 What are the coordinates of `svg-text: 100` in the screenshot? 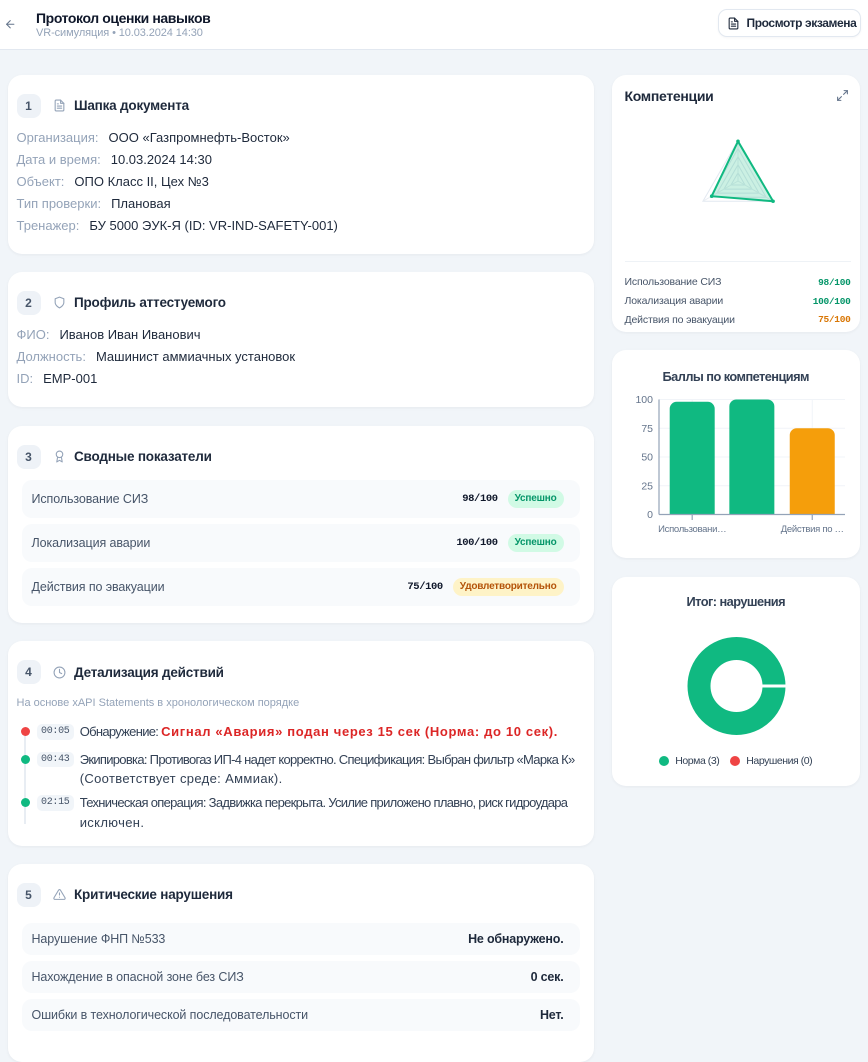 It's located at (644, 400).